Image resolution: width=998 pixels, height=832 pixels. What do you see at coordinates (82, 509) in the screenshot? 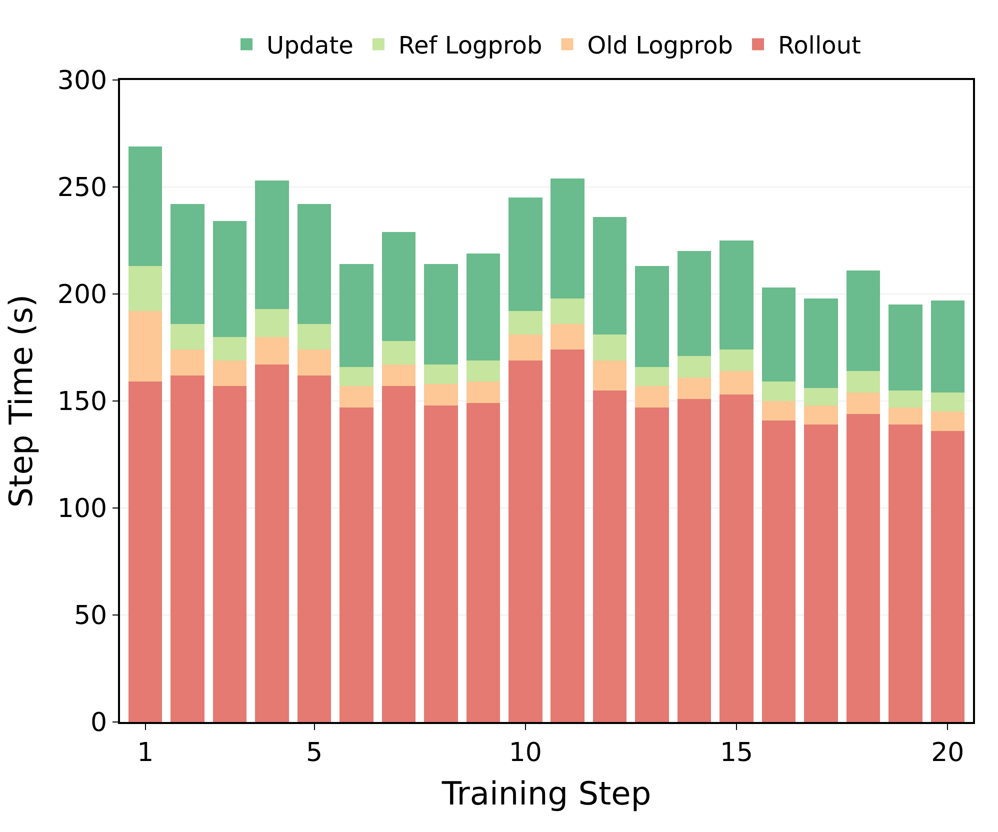
I see `y-tick-label: 100` at bounding box center [82, 509].